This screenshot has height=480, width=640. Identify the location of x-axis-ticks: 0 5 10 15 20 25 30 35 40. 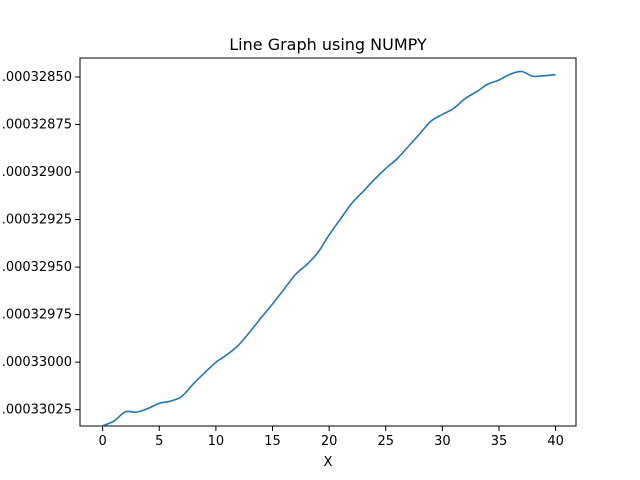
(331, 437).